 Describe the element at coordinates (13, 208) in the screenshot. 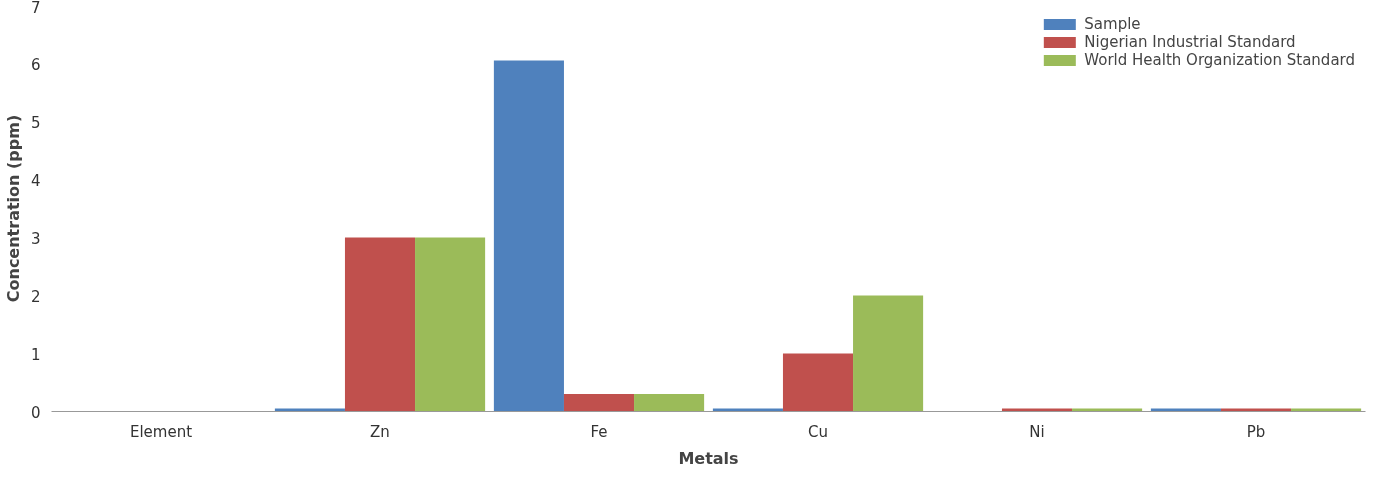

I see `y-axis-title: Concentration (ppm)` at that location.